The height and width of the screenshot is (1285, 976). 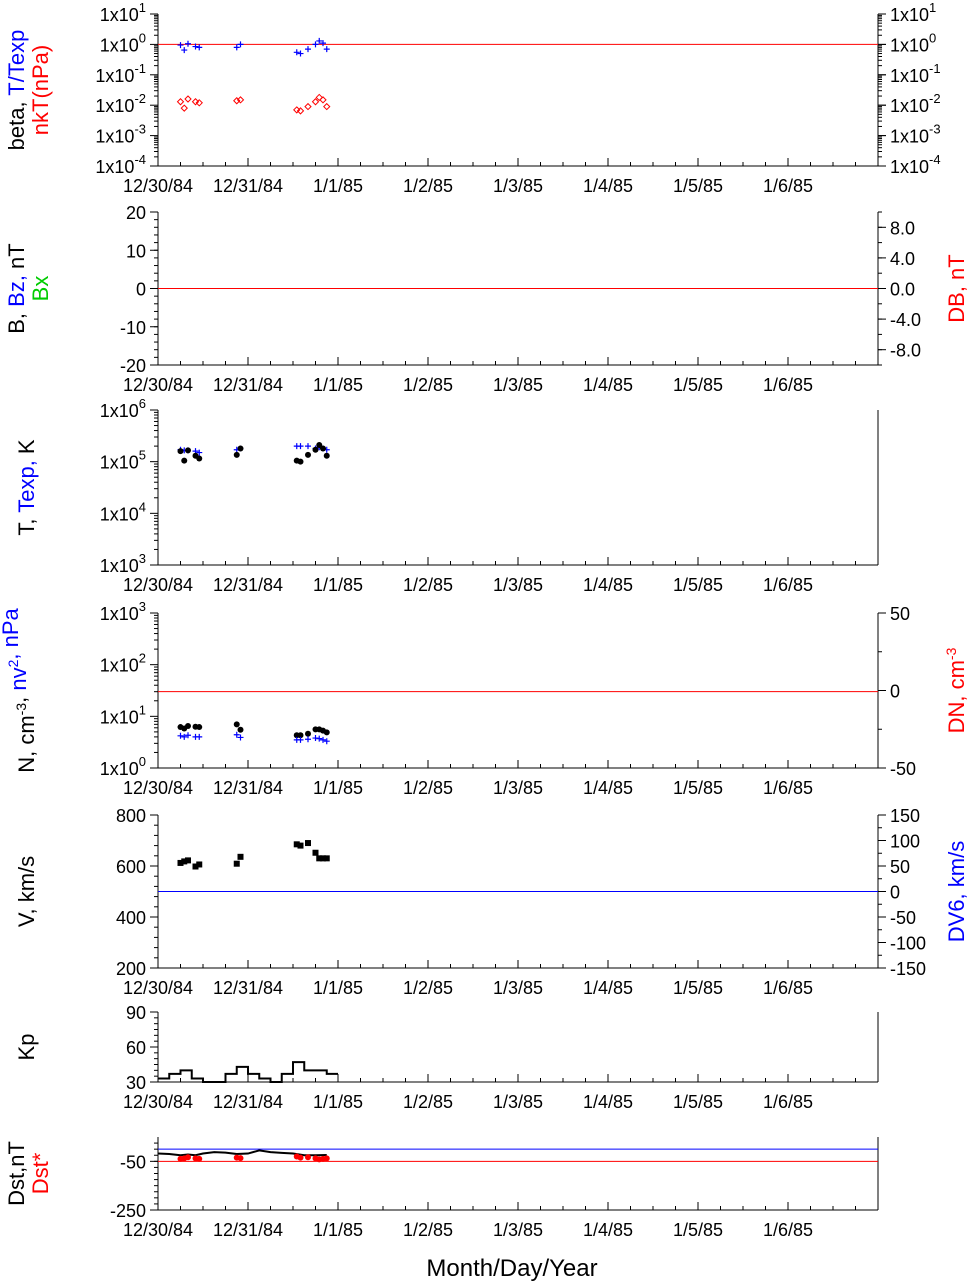 I want to click on y-axis-label-part: B,, so click(x=16, y=320).